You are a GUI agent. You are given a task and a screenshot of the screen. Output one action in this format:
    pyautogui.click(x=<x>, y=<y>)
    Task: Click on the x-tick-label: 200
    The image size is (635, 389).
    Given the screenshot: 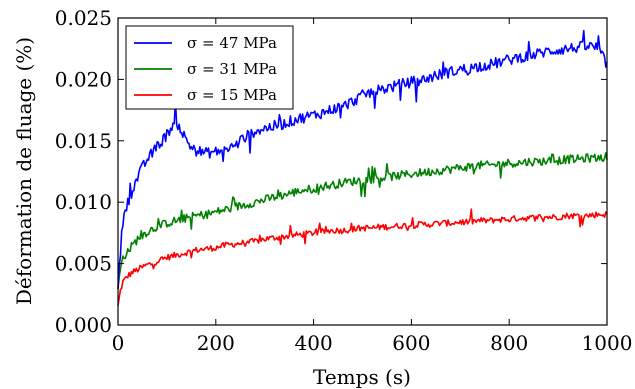 What is the action you would take?
    pyautogui.click(x=216, y=343)
    